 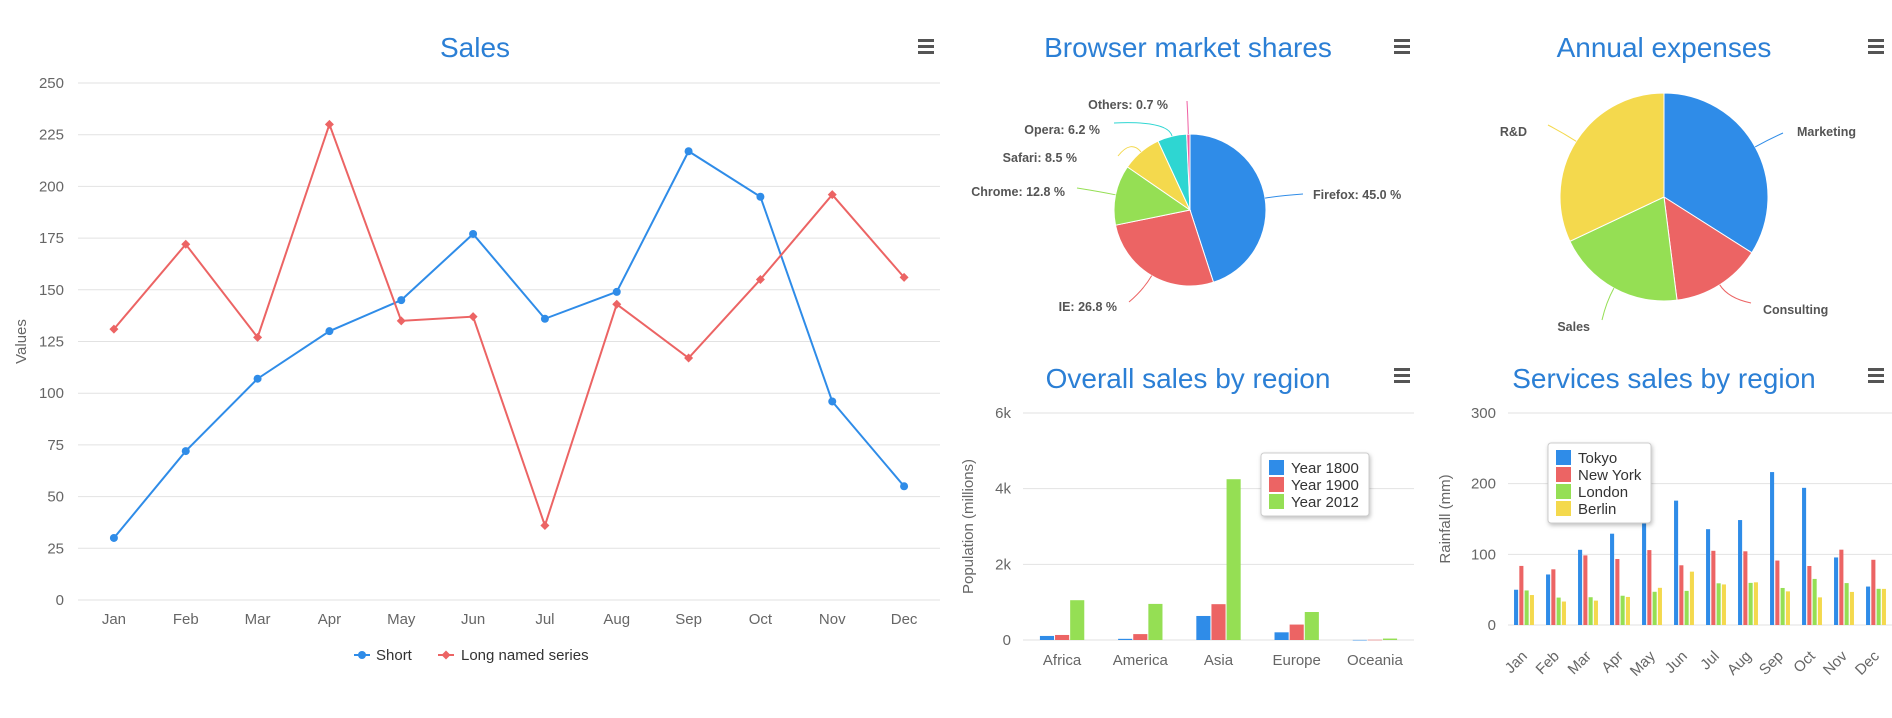 What do you see at coordinates (513, 655) in the screenshot?
I see `legend-item: Long named series` at bounding box center [513, 655].